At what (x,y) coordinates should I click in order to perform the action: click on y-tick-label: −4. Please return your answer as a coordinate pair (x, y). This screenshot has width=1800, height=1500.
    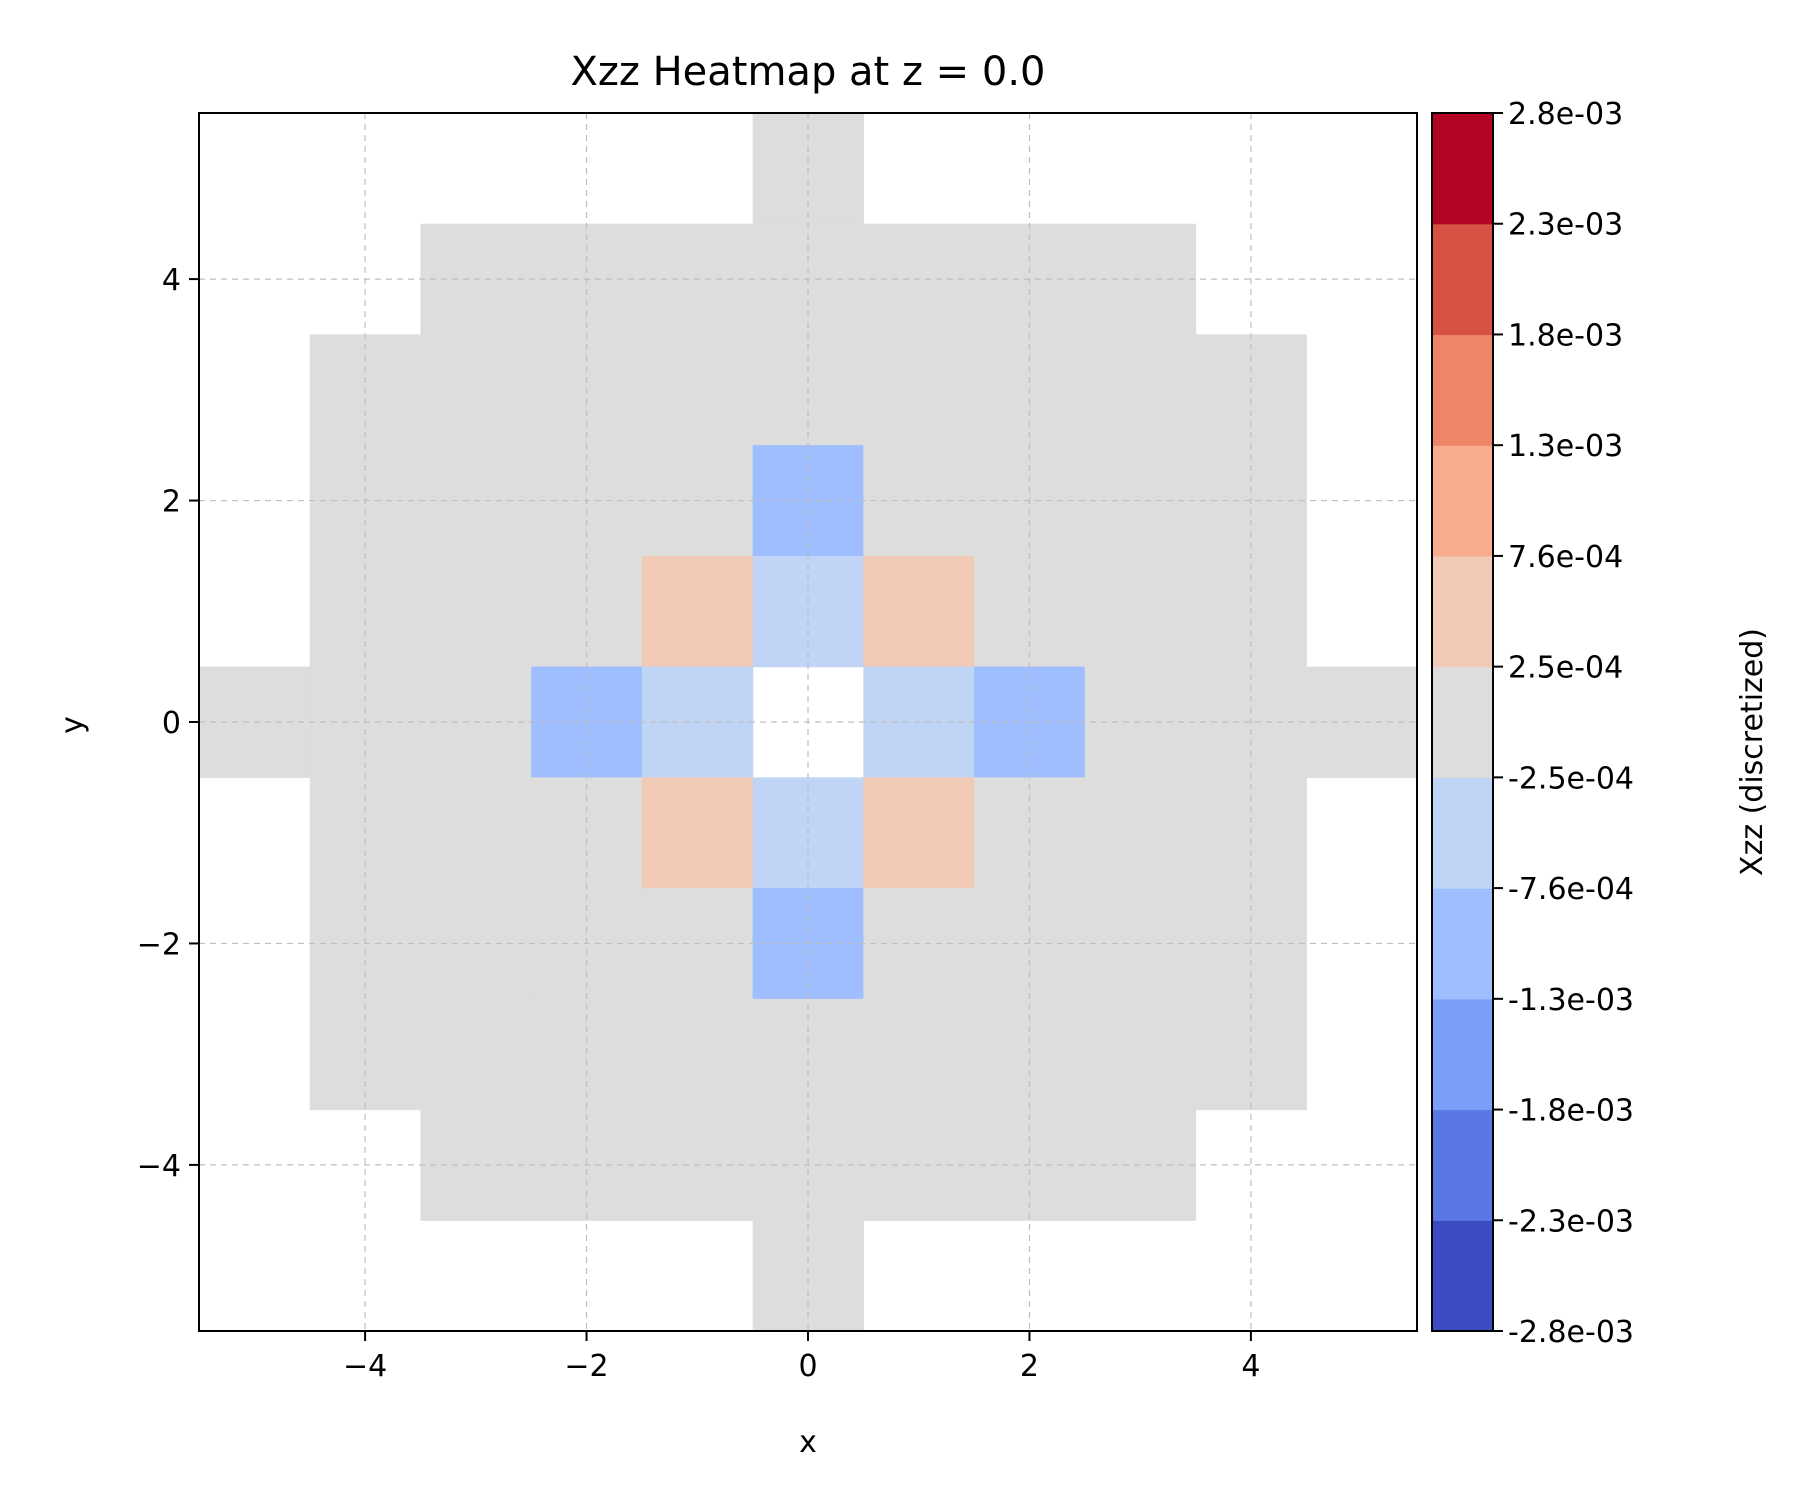
    Looking at the image, I should click on (159, 1166).